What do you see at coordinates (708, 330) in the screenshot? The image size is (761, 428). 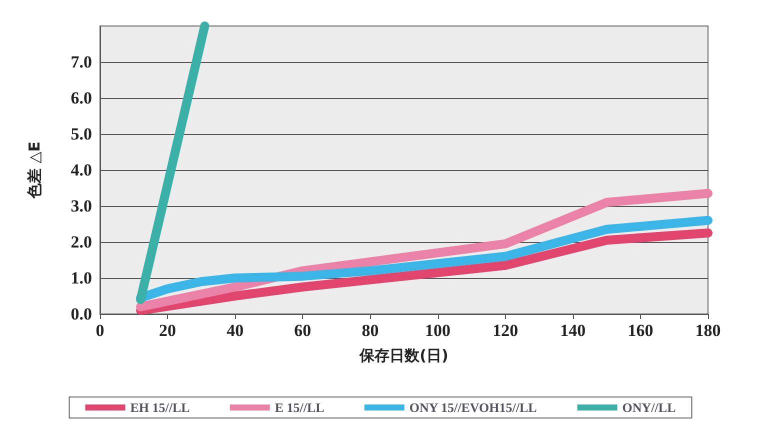 I see `x-tick-label: 180` at bounding box center [708, 330].